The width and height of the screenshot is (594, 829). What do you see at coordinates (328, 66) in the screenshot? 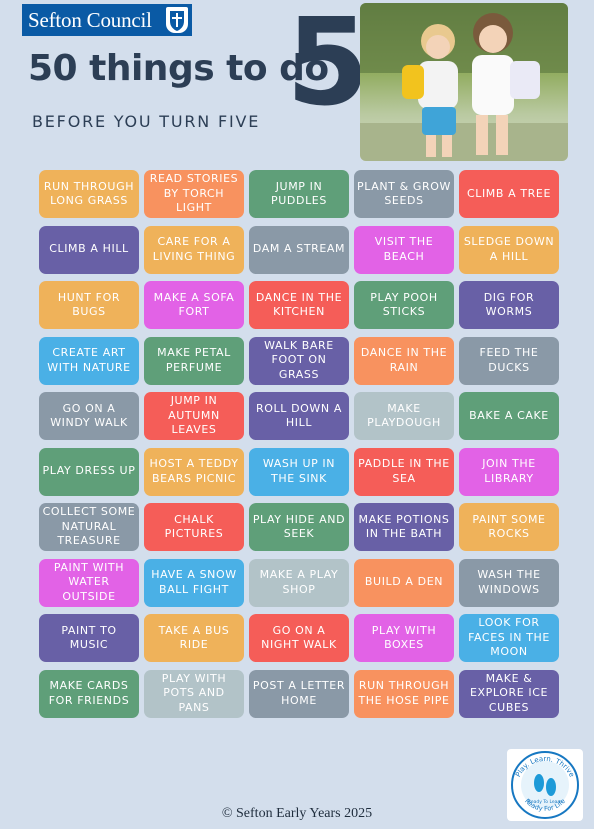
I see `title-number: 5` at bounding box center [328, 66].